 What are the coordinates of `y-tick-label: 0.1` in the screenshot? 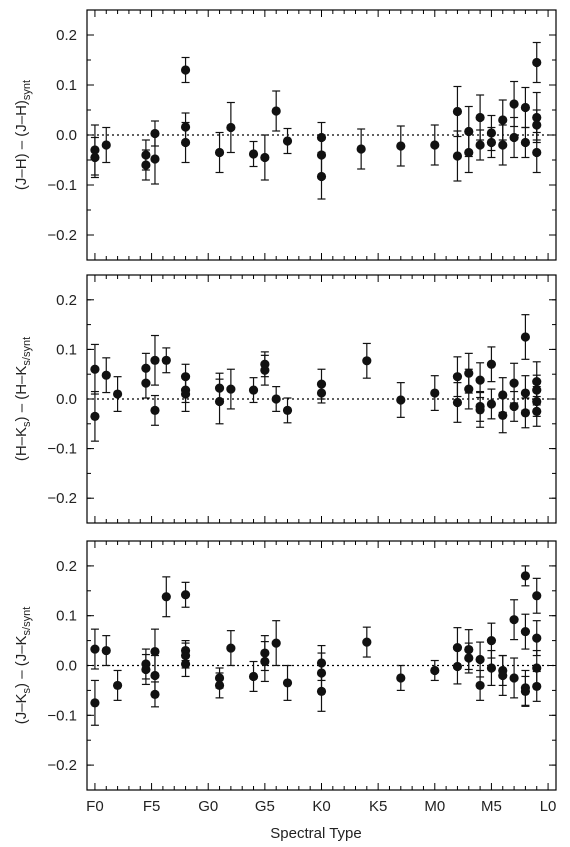 It's located at (66, 616).